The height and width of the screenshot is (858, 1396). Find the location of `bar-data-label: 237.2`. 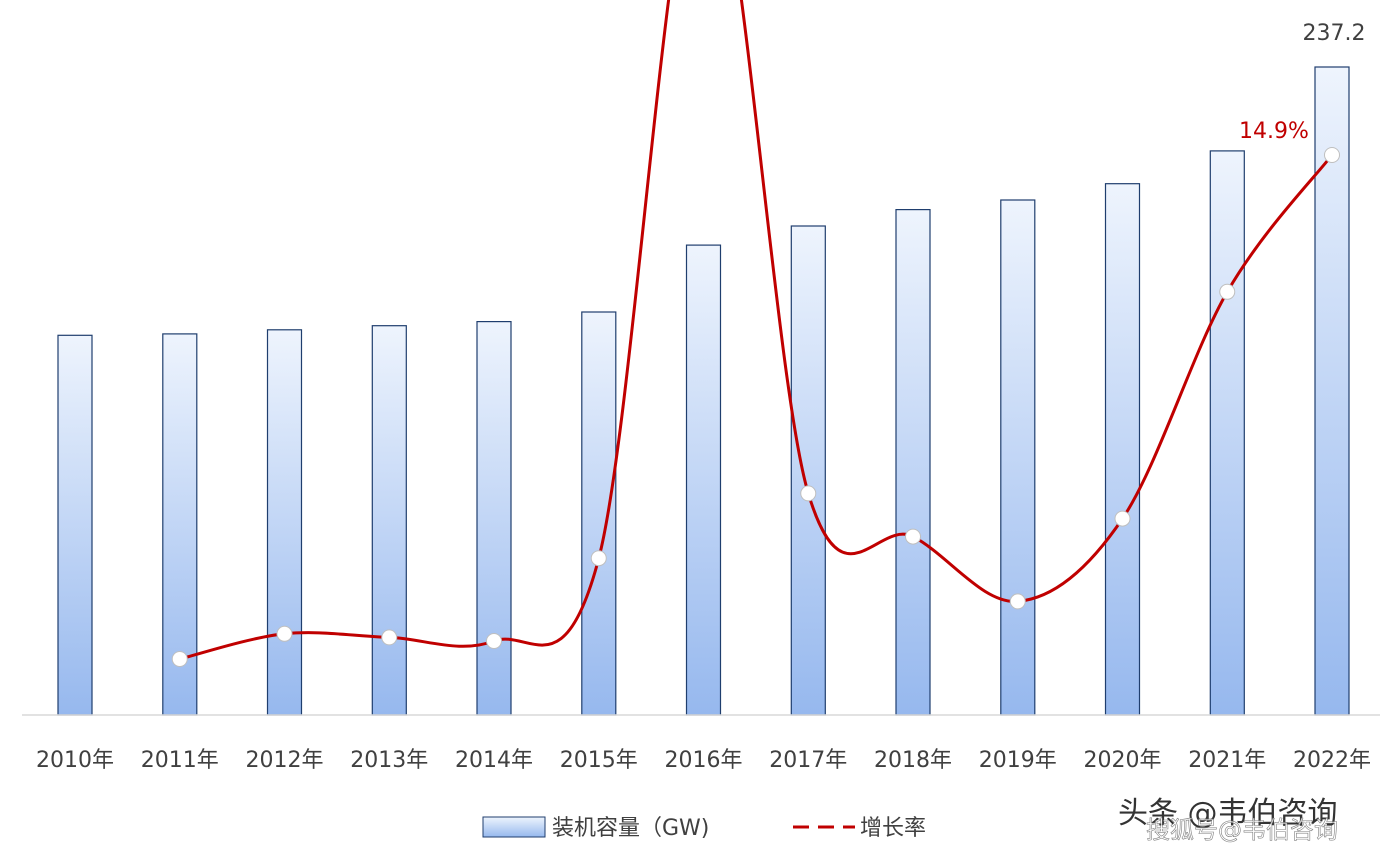

bar-data-label: 237.2 is located at coordinates (1334, 33).